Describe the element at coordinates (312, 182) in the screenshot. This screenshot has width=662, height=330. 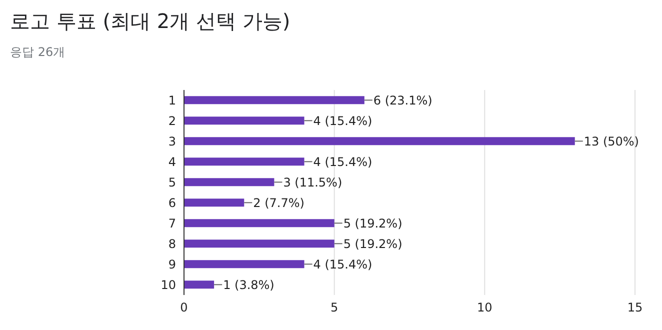
I see `data-label: 3 (11.5%)` at that location.